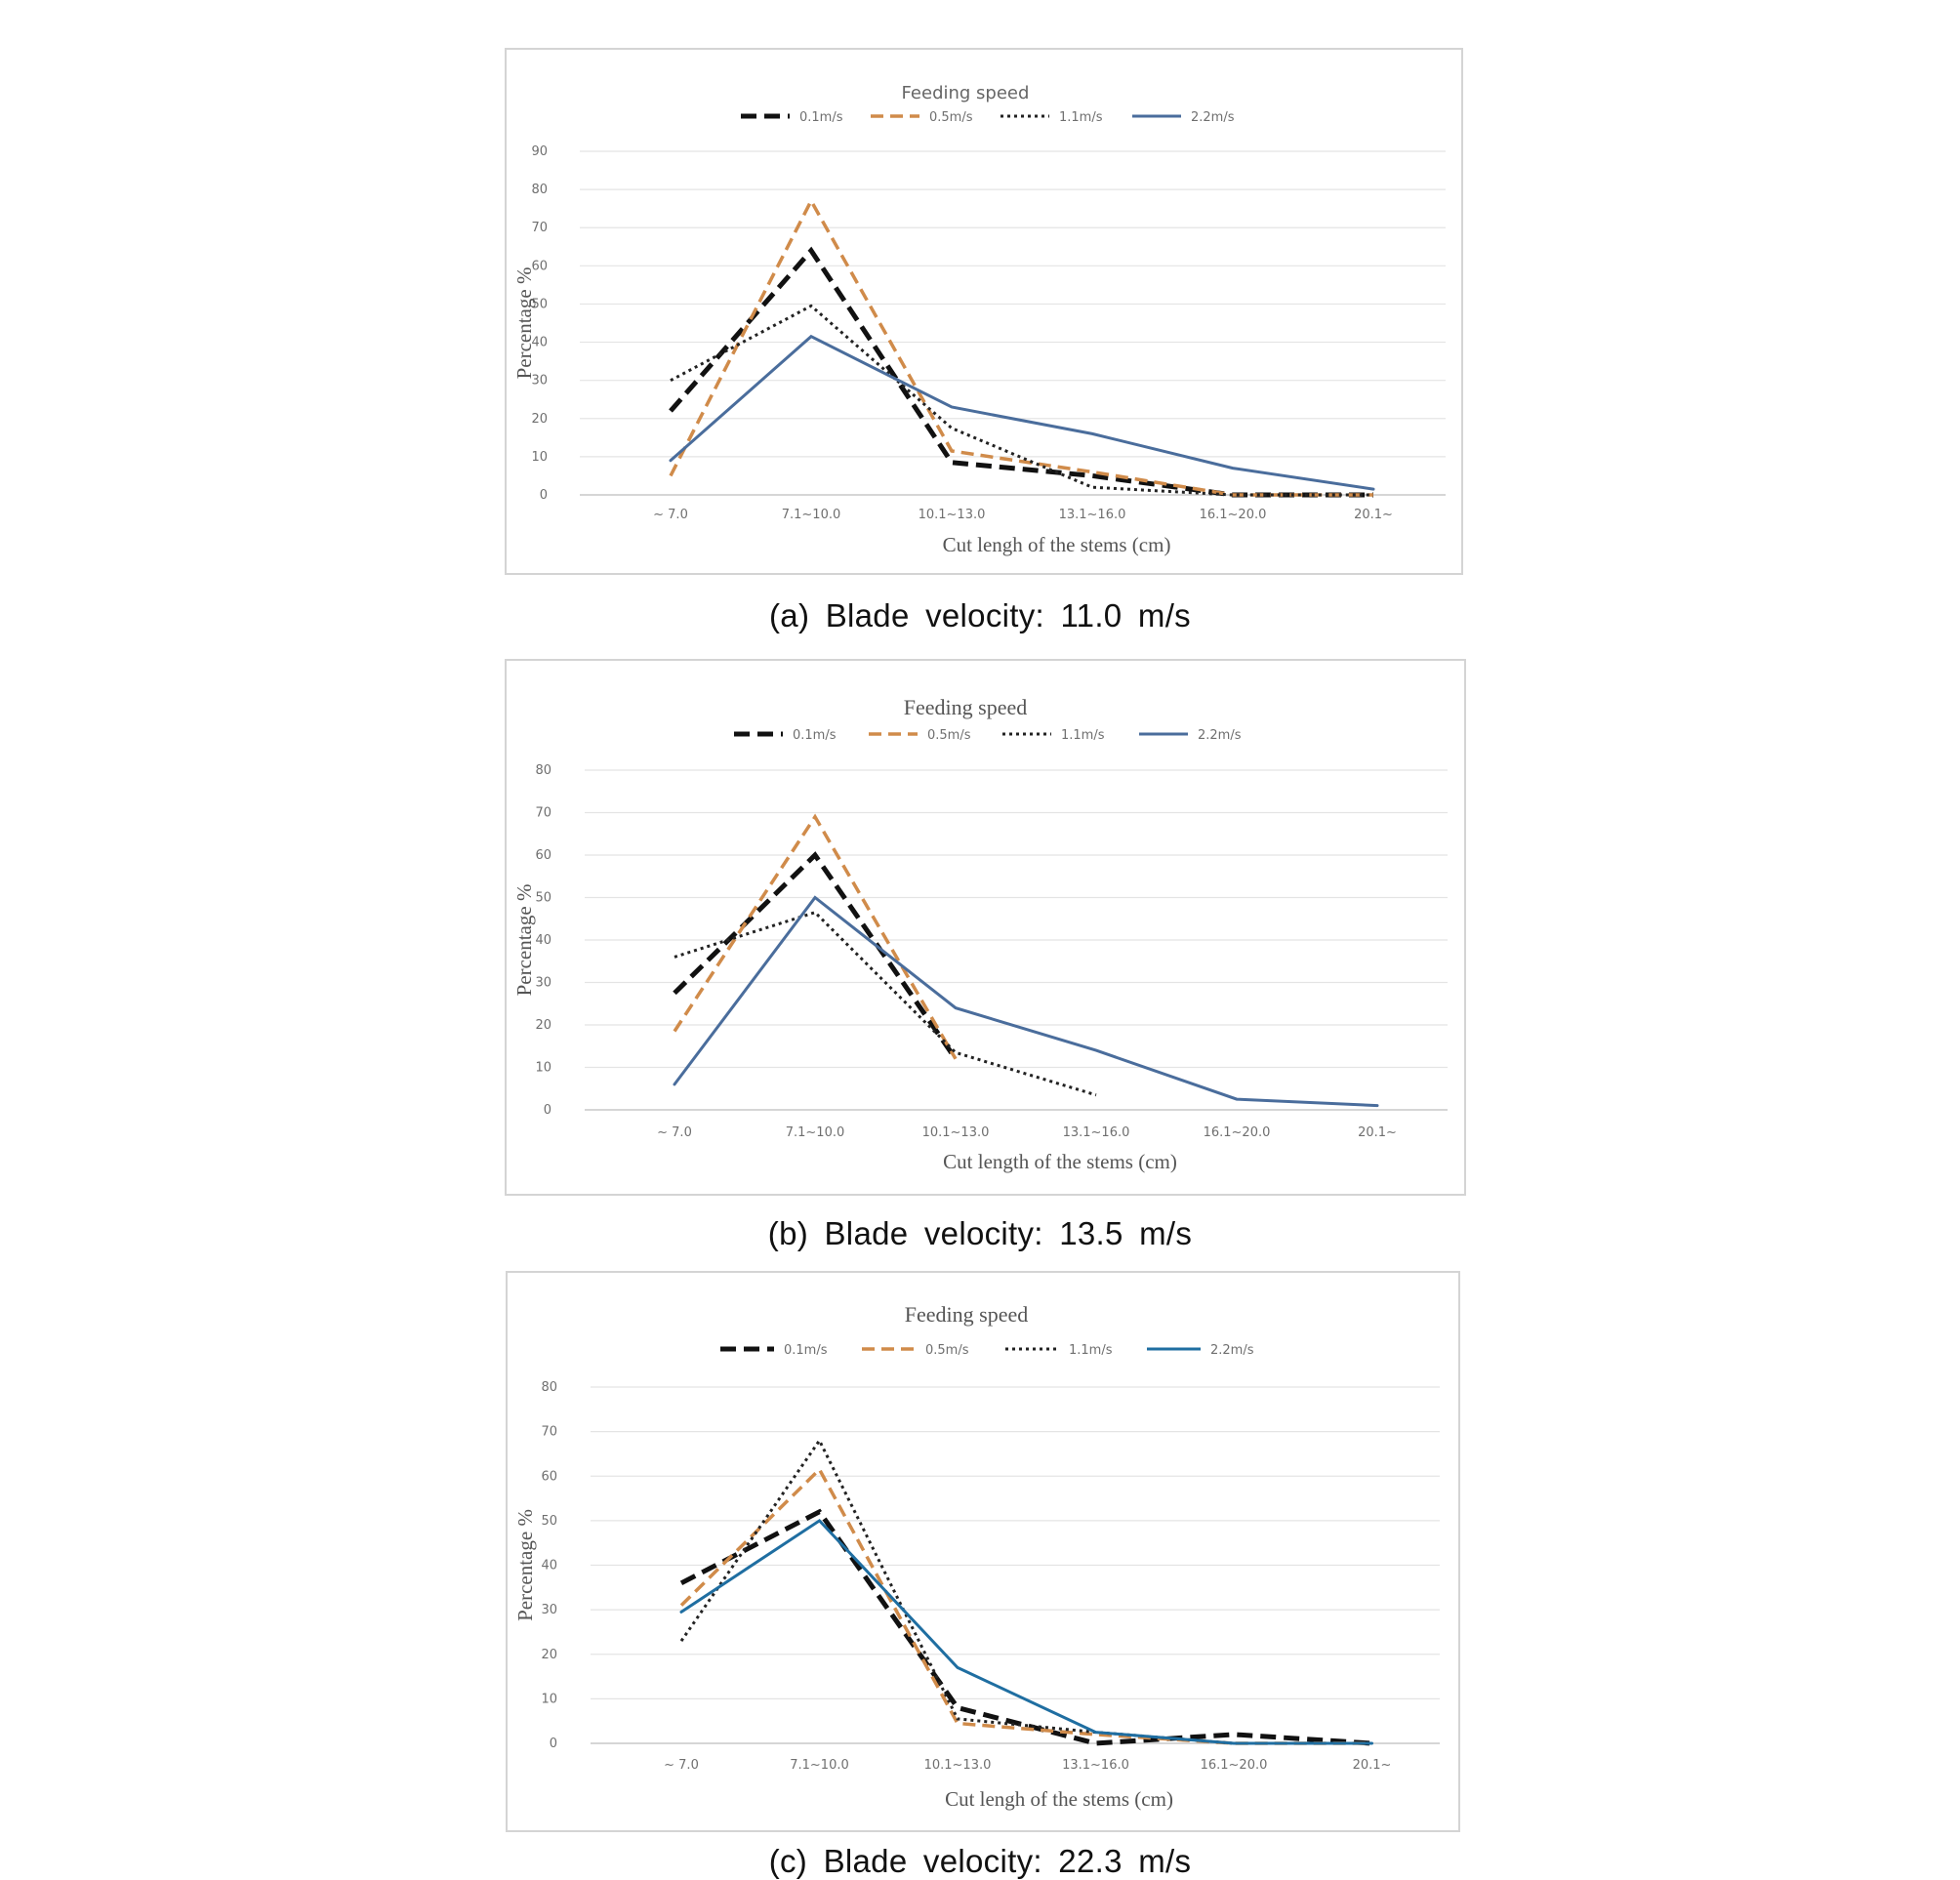 The height and width of the screenshot is (1880, 1960). Describe the element at coordinates (1060, 1161) in the screenshot. I see `x-axis-title: Cut length of the stems (cm)` at that location.